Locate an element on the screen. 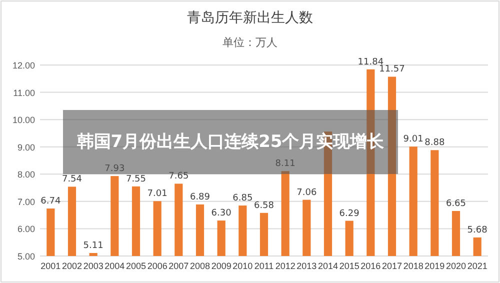 This screenshot has height=283, width=500. x-tick-label: 2011 is located at coordinates (264, 266).